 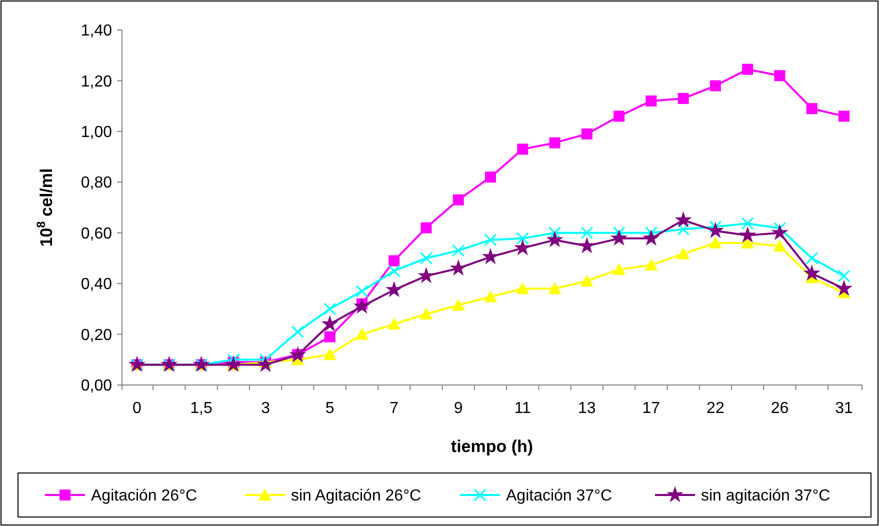 What do you see at coordinates (96, 335) in the screenshot?
I see `y-tick-label: 0,20` at bounding box center [96, 335].